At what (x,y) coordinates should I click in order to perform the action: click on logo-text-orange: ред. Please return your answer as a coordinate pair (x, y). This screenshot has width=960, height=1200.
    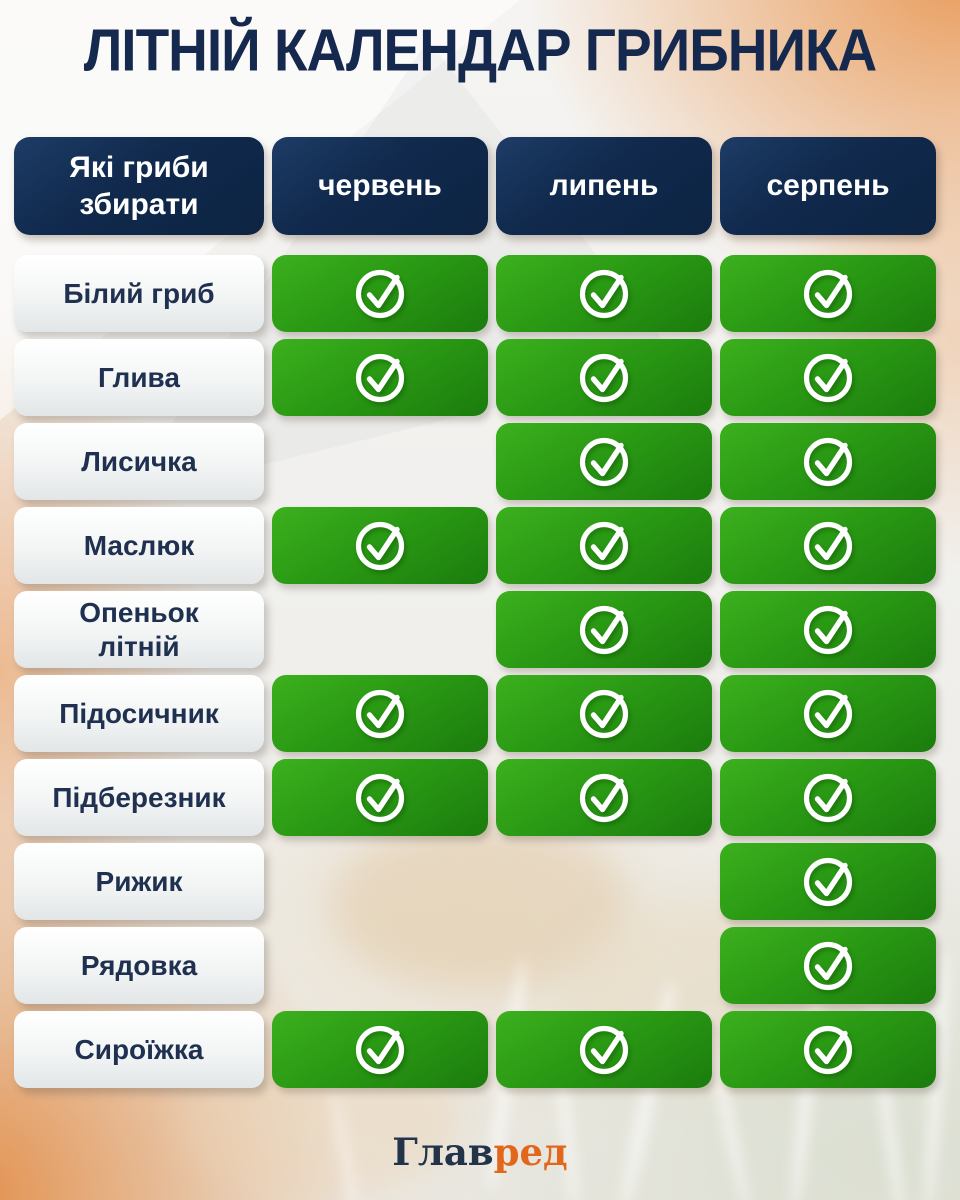
    Looking at the image, I should click on (530, 1152).